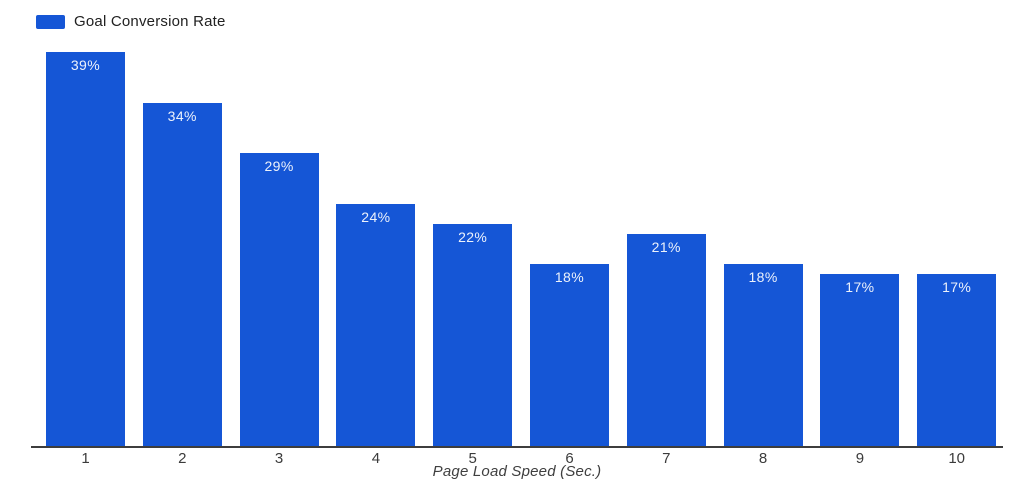 The height and width of the screenshot is (484, 1024). What do you see at coordinates (957, 458) in the screenshot?
I see `x-tick-label-10: 10` at bounding box center [957, 458].